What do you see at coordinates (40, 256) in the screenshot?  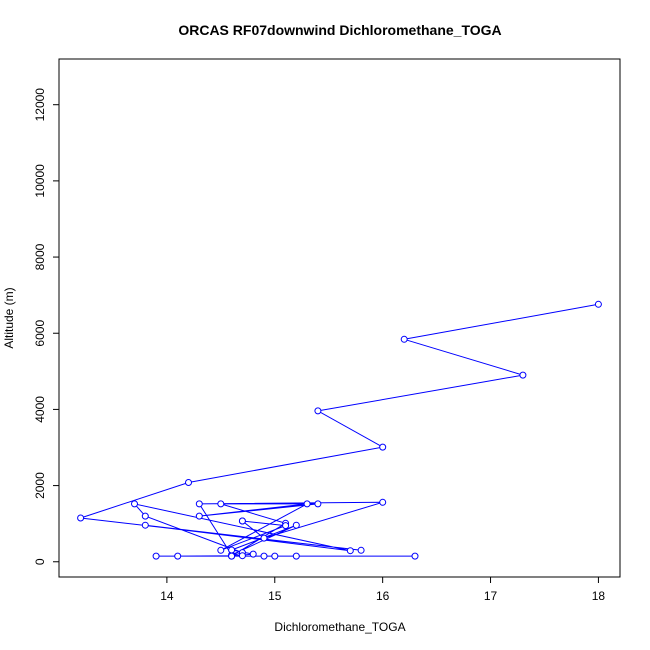 I see `y-tick-label: 8000` at bounding box center [40, 256].